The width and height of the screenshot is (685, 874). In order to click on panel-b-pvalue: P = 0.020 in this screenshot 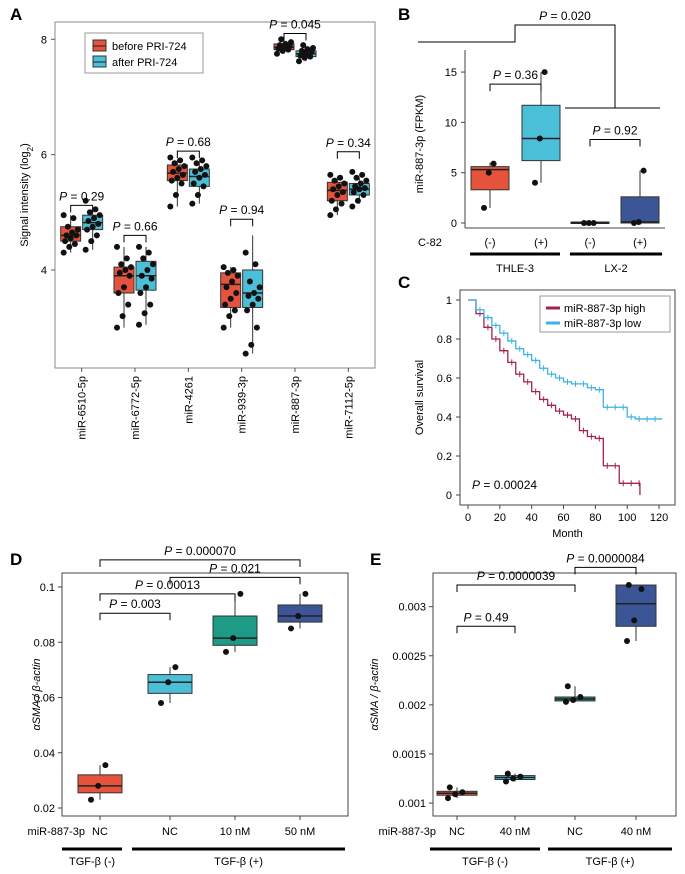, I will do `click(565, 16)`.